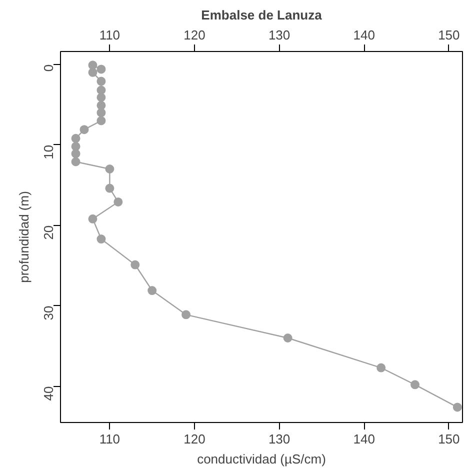  Describe the element at coordinates (364, 35) in the screenshot. I see `x-tick-label: 140` at that location.